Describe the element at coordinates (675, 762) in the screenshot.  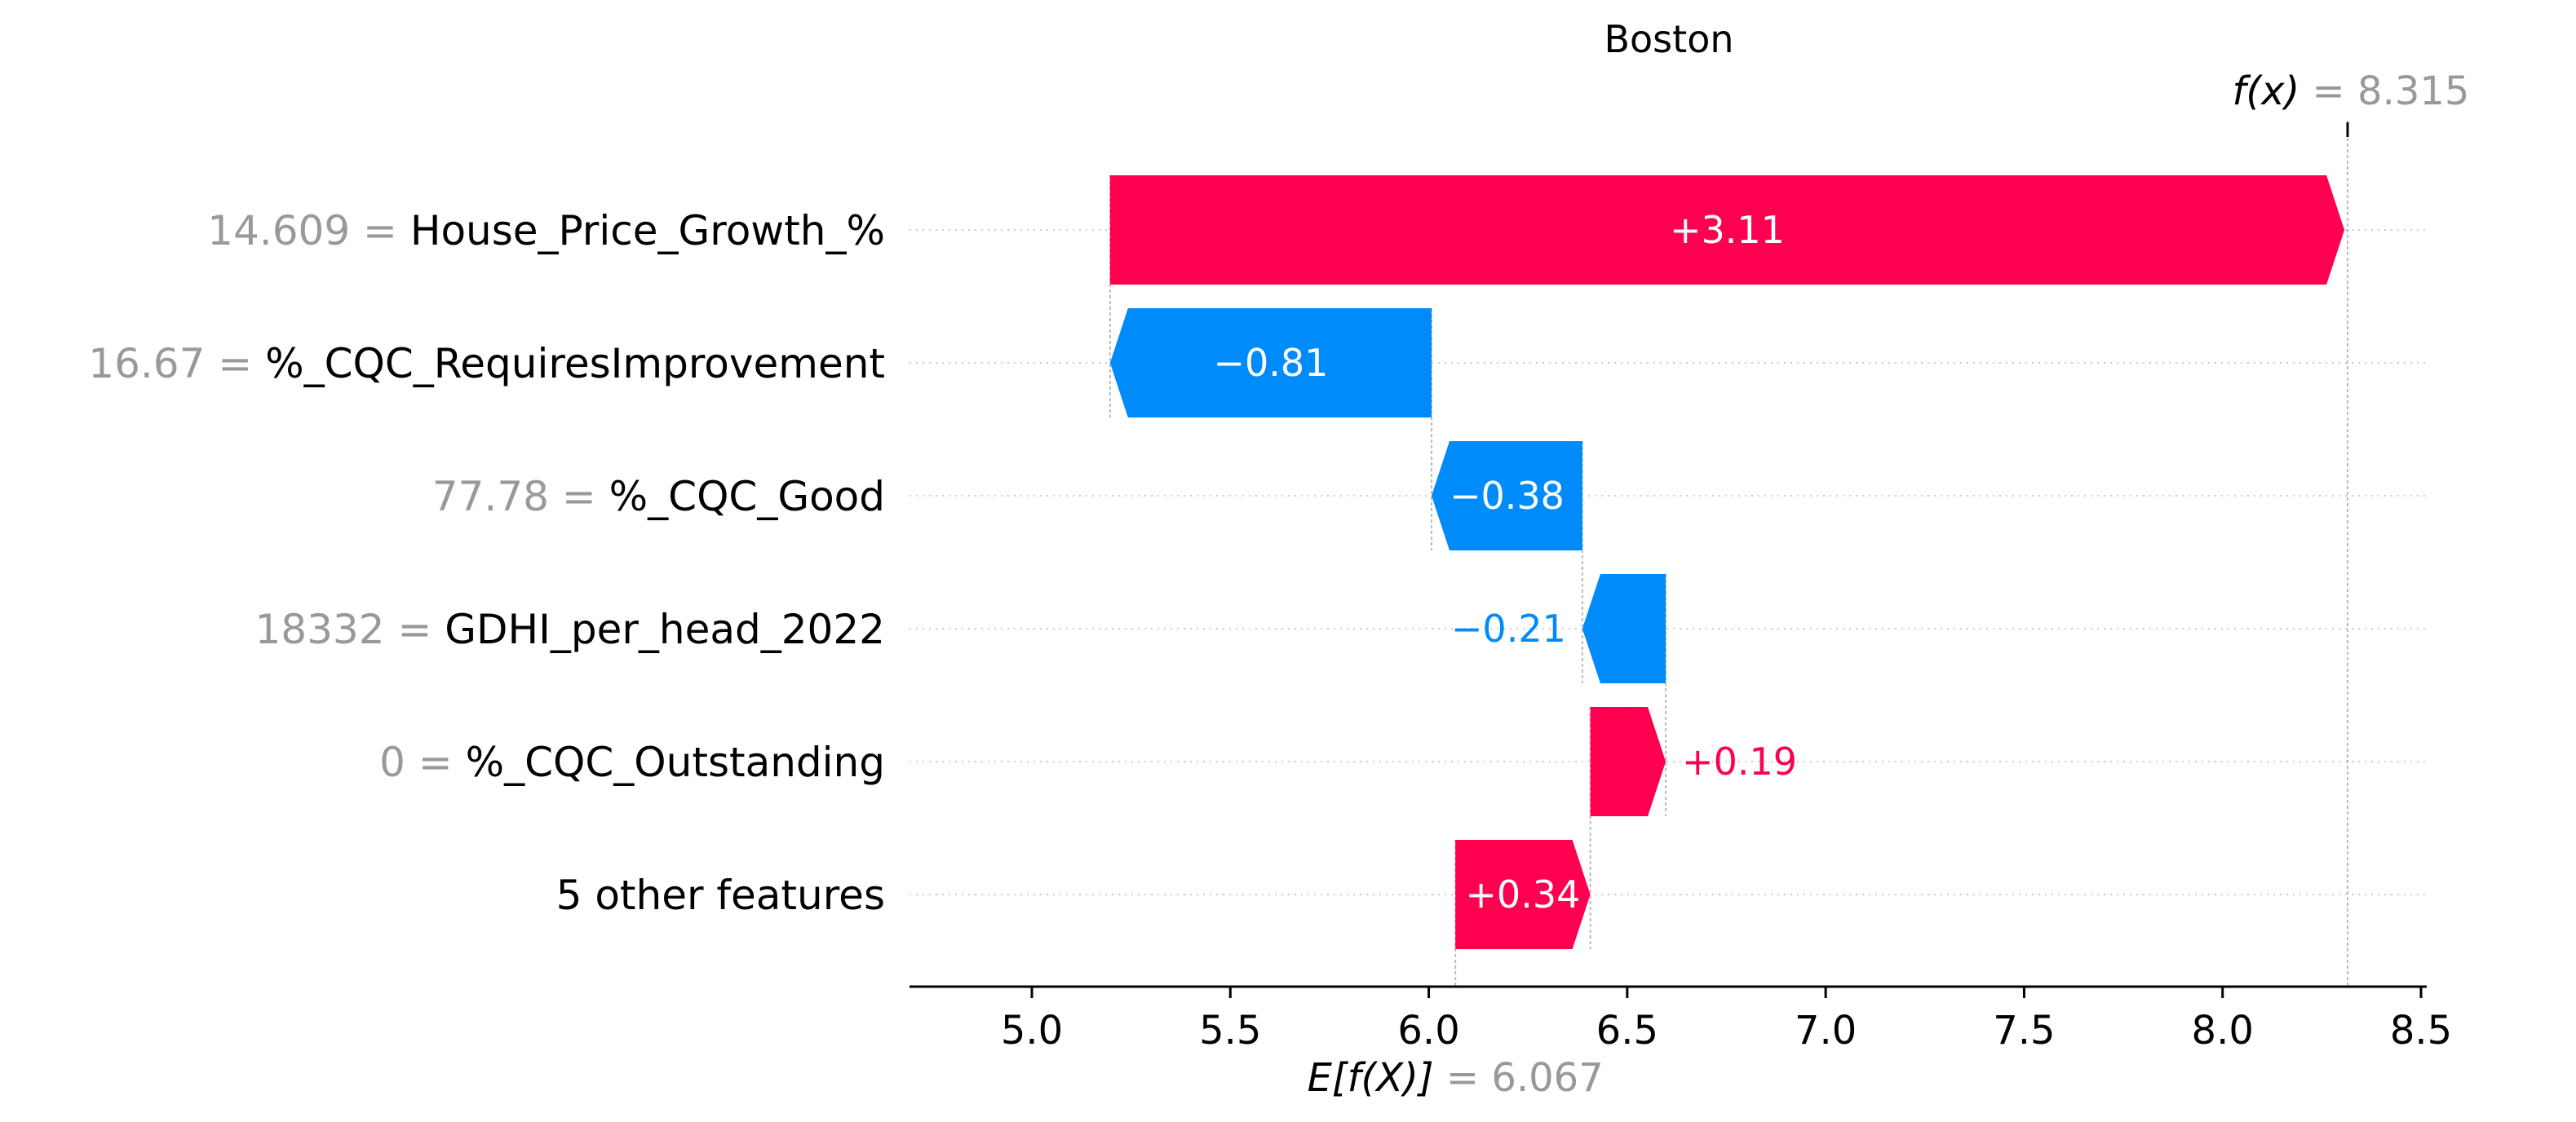
I see `feature-name-4: %_CQC_Outstanding` at that location.